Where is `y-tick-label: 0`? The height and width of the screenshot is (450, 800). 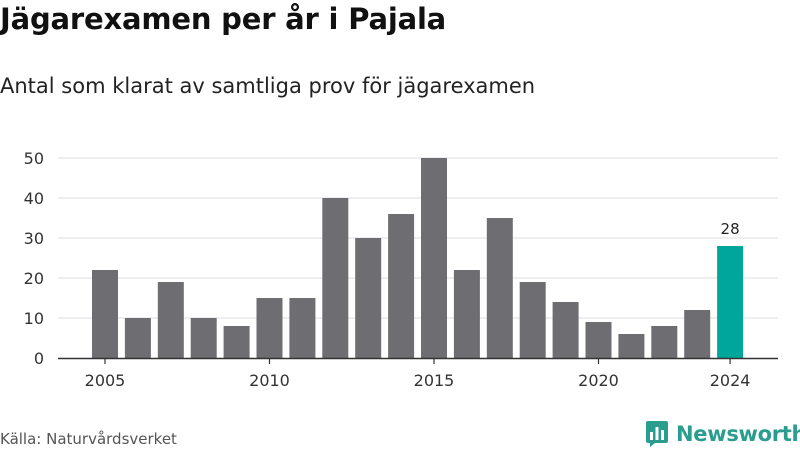 y-tick-label: 0 is located at coordinates (39, 358).